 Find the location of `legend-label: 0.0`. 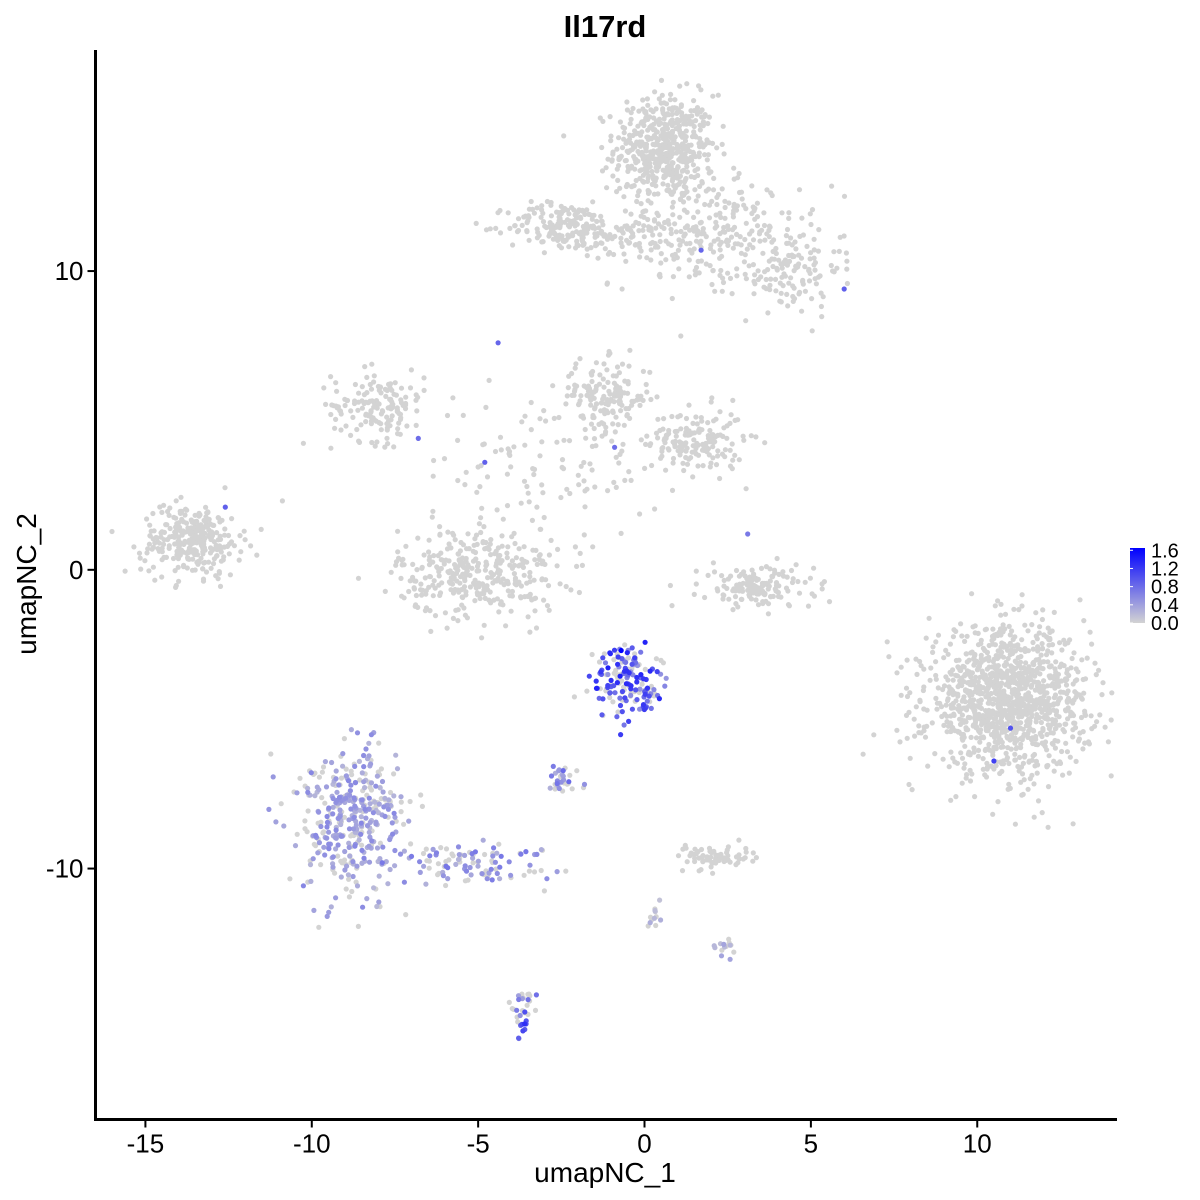

legend-label: 0.0 is located at coordinates (1165, 624).